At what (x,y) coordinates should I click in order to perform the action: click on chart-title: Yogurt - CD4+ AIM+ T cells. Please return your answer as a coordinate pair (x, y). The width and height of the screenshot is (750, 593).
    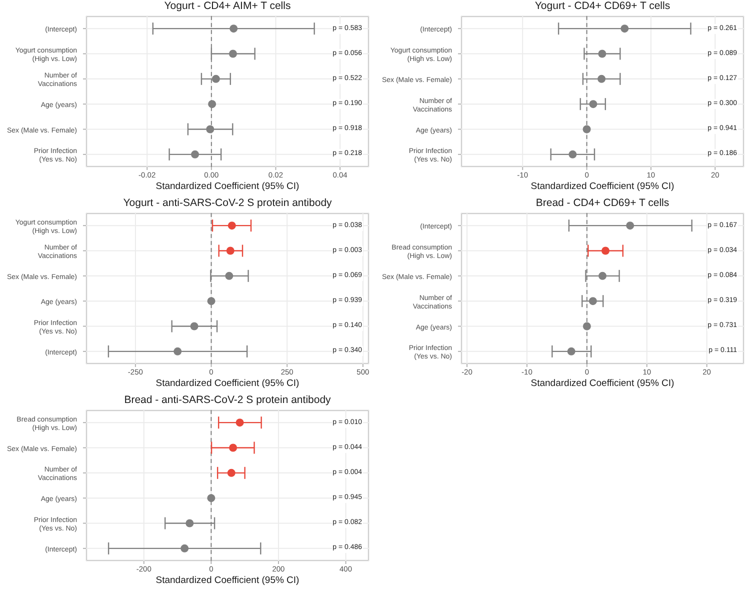
    Looking at the image, I should click on (227, 7).